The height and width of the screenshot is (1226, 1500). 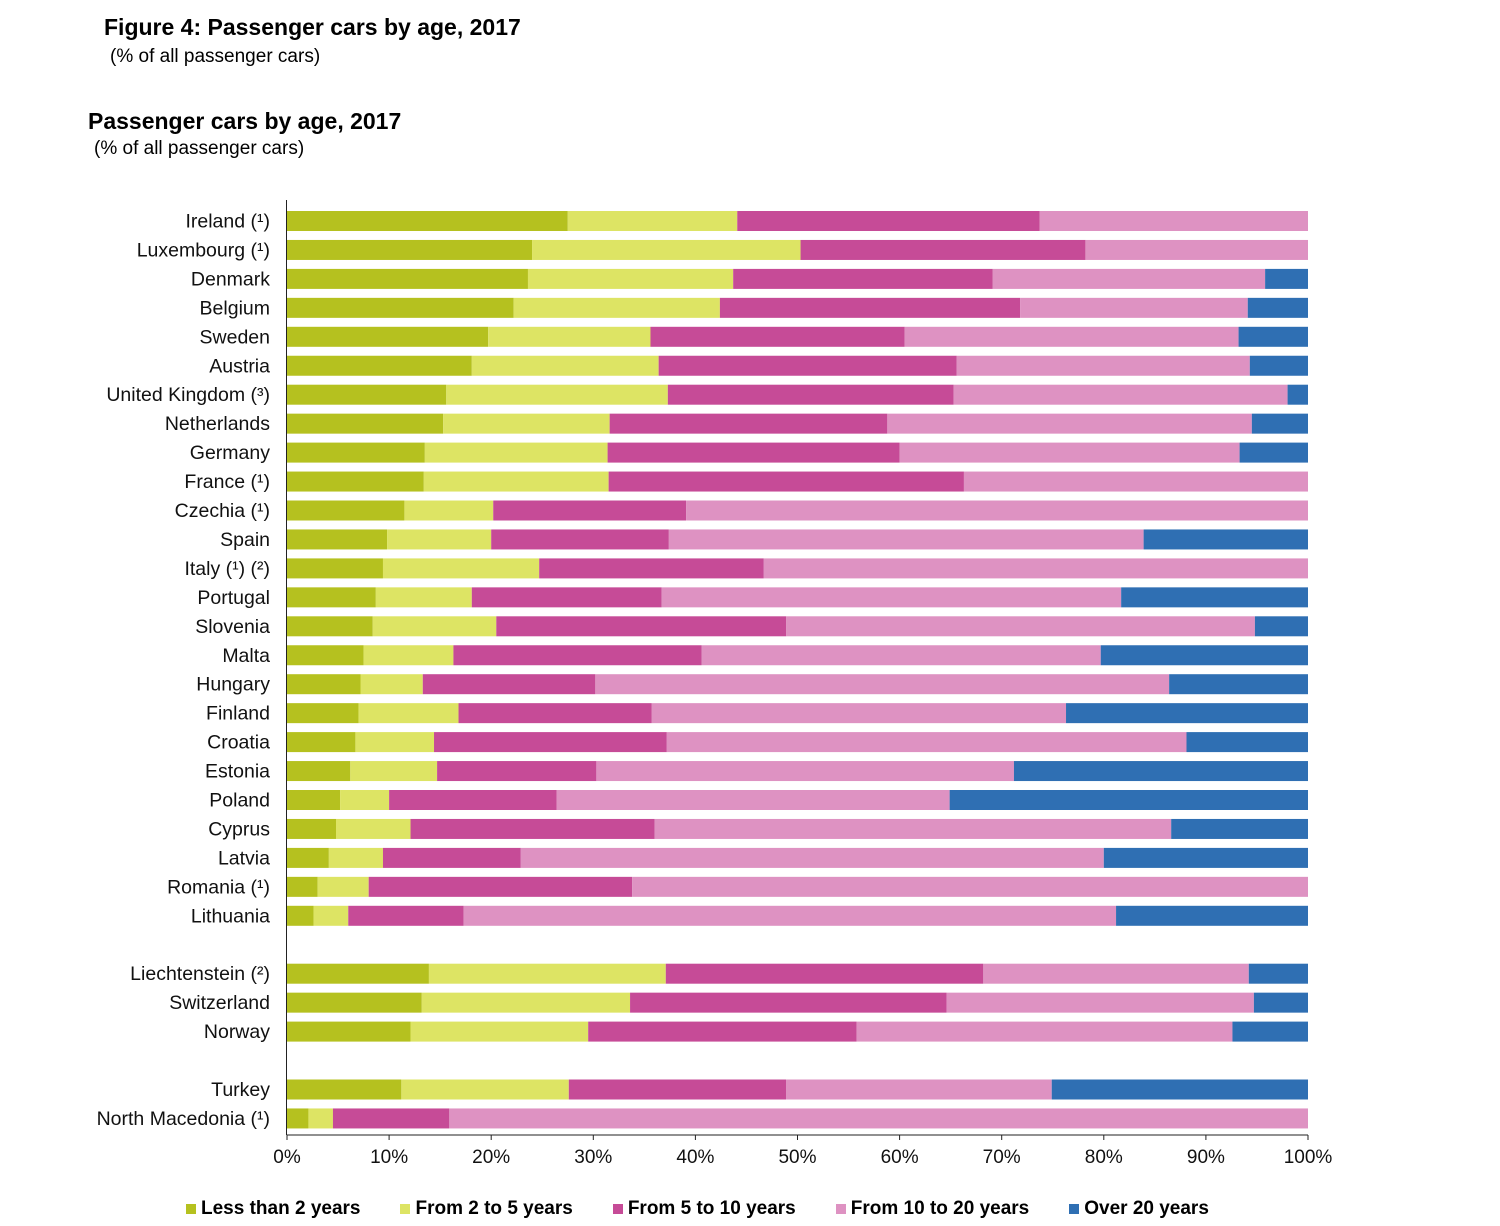 I want to click on legend-item: Over 20 years, so click(x=1139, y=1209).